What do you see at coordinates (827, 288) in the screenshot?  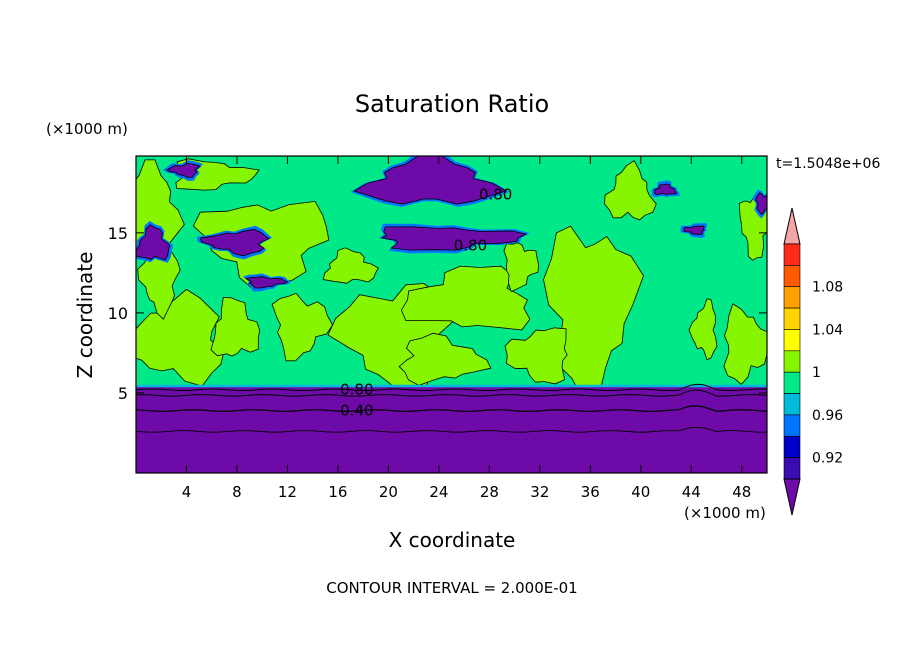 I see `colorbar-label: 1.08` at bounding box center [827, 288].